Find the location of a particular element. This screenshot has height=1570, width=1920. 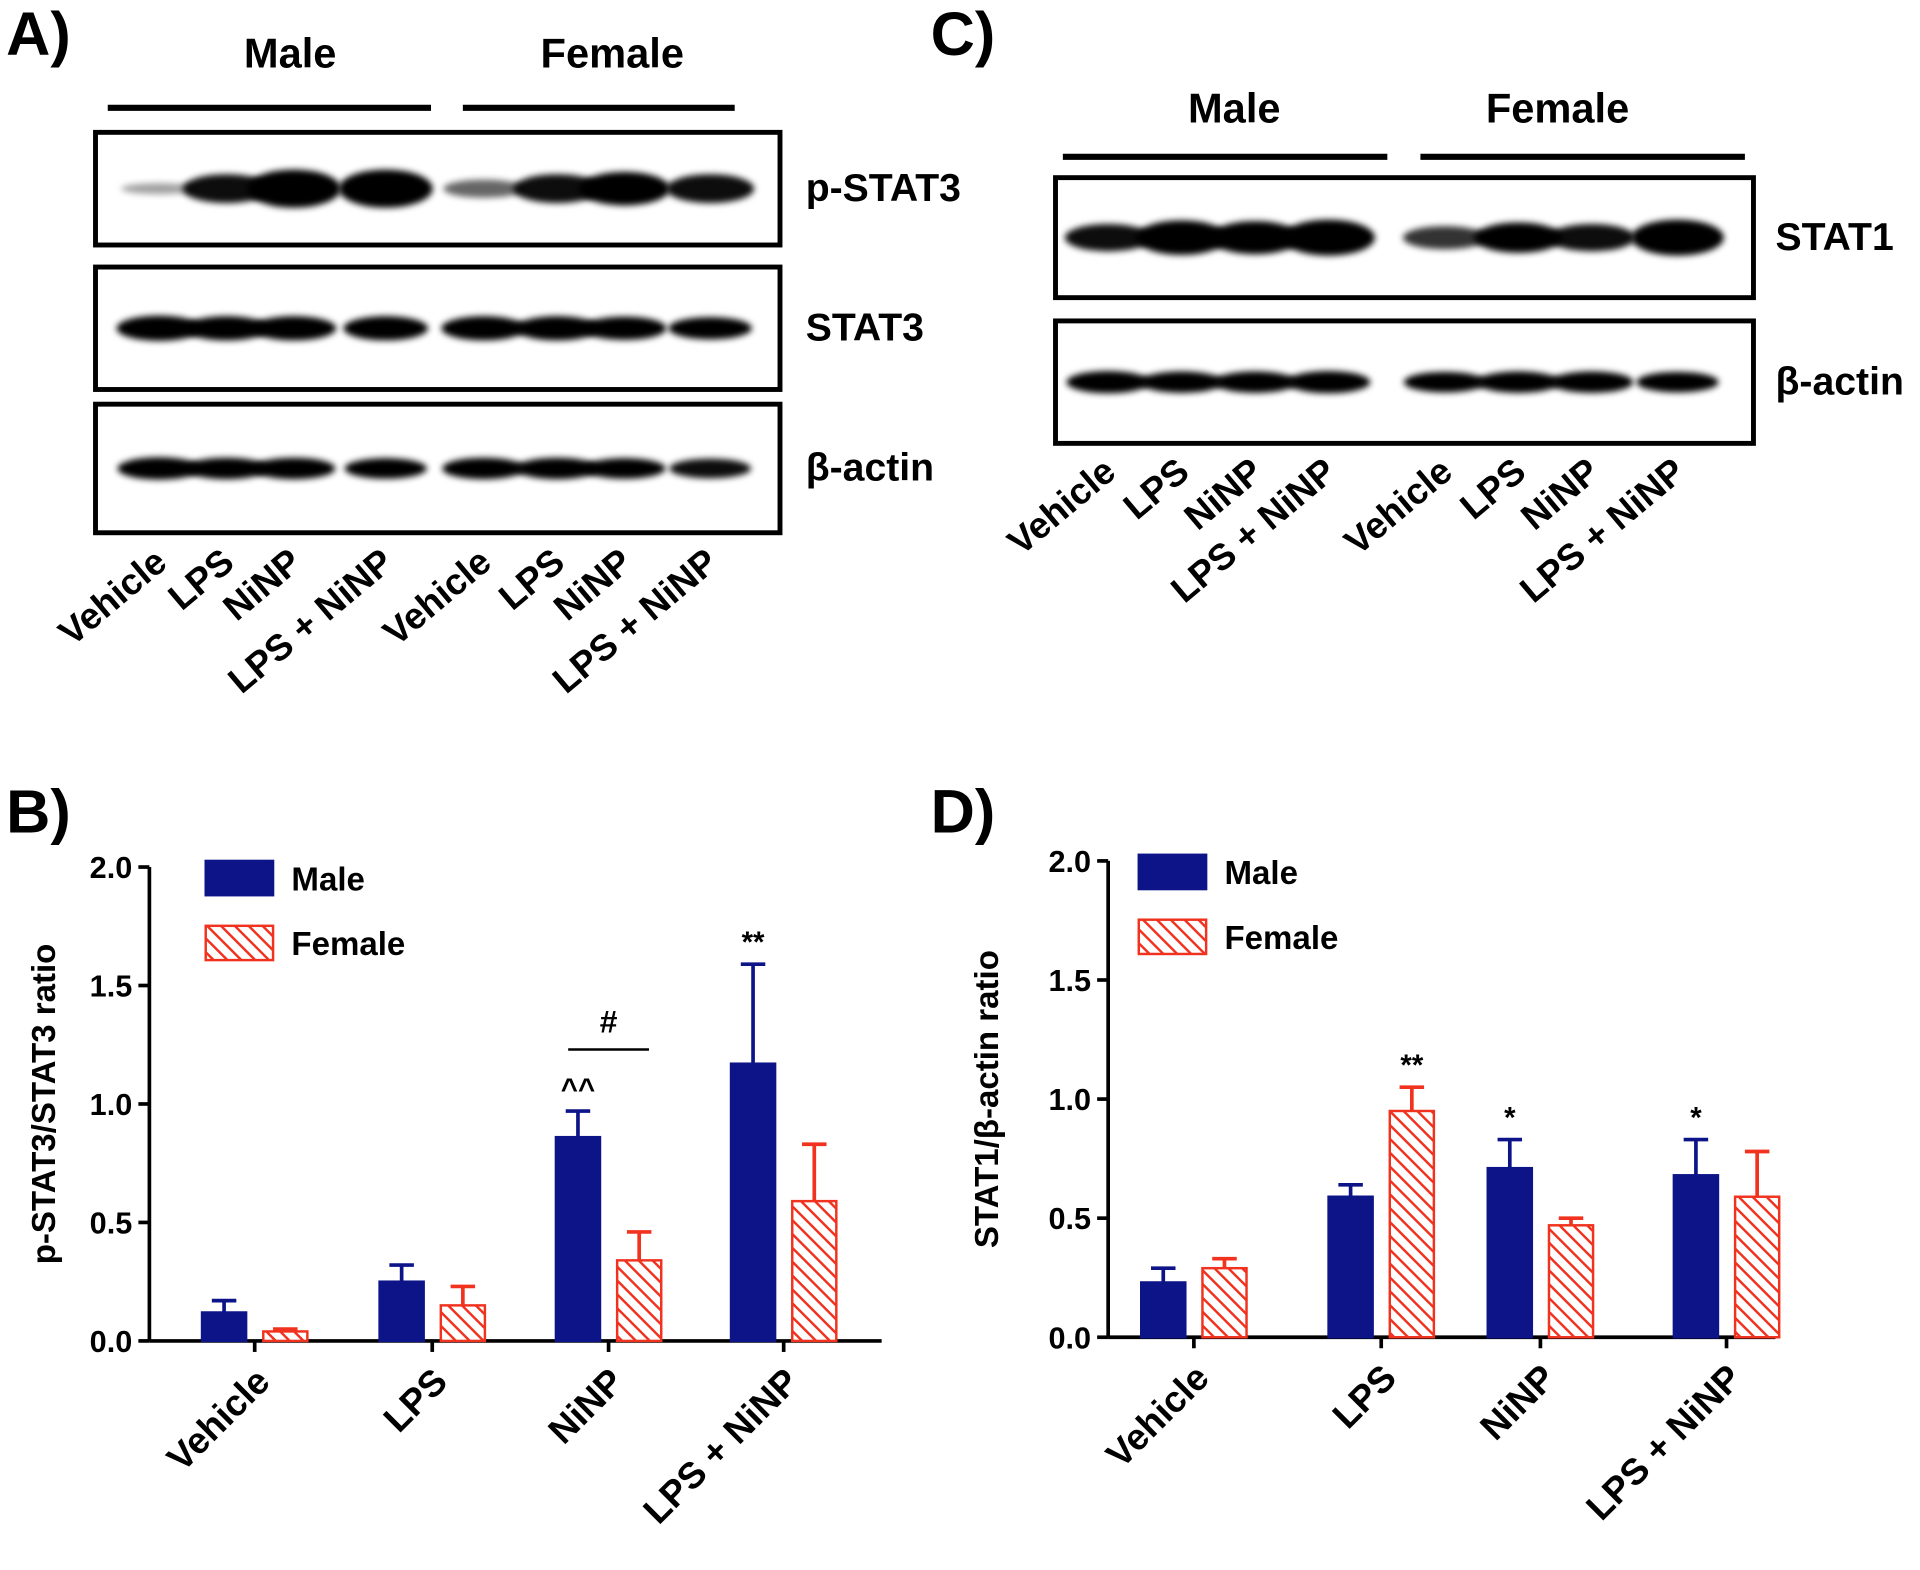

y-axis-label: STAT1/β-actin ratio is located at coordinates (987, 1099).